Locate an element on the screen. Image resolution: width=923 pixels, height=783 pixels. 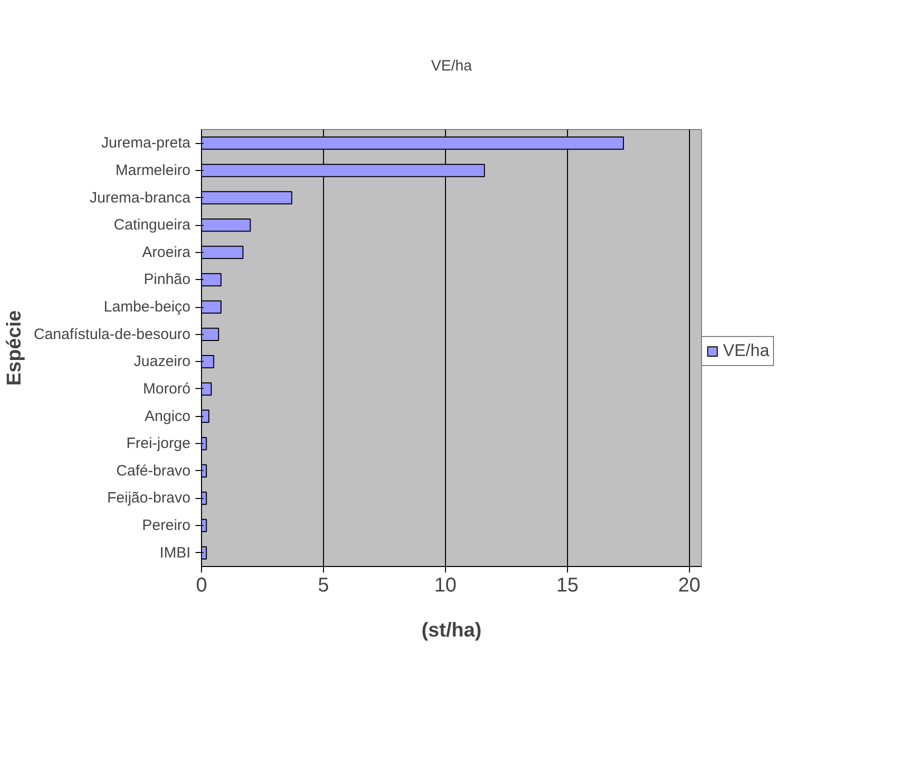
y-tick-label: Frei-jorge is located at coordinates (158, 443).